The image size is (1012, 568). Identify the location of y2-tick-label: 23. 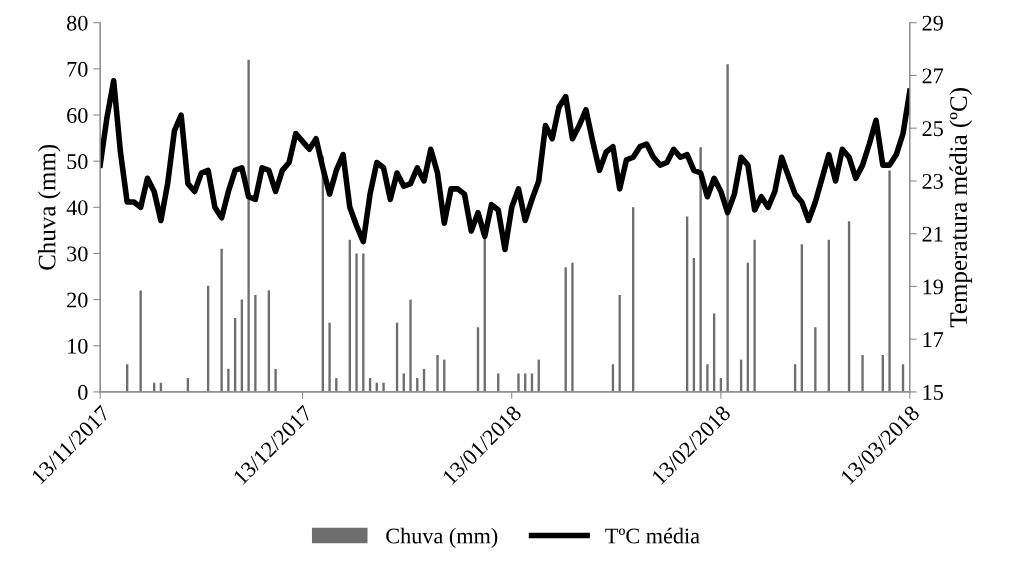
(932, 181).